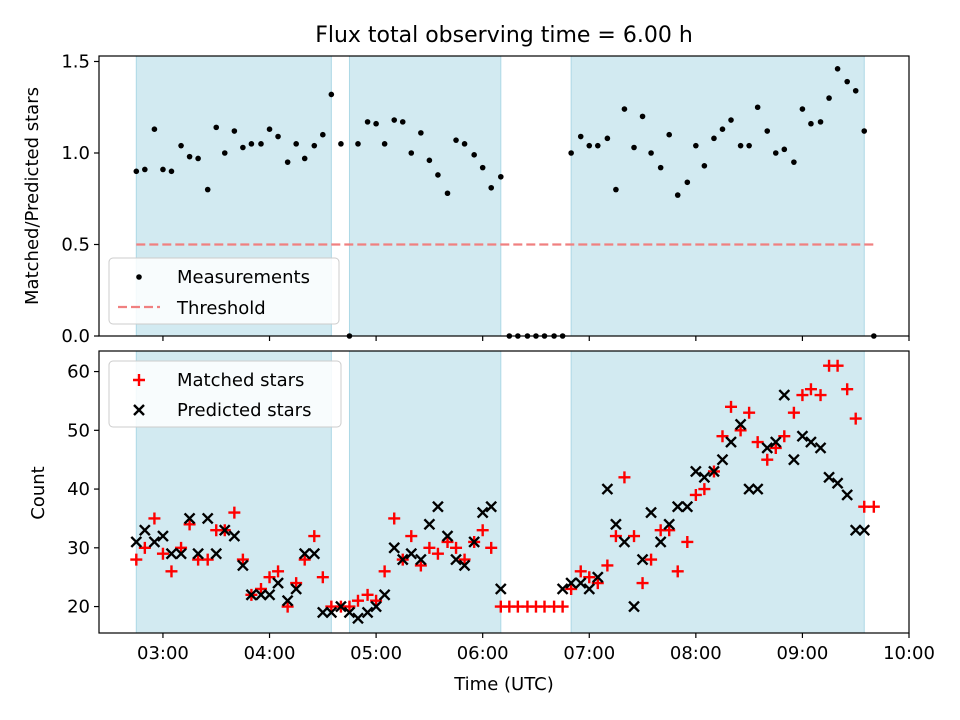  Describe the element at coordinates (75, 153) in the screenshot. I see `top-y-tick-label: 1.0` at that location.